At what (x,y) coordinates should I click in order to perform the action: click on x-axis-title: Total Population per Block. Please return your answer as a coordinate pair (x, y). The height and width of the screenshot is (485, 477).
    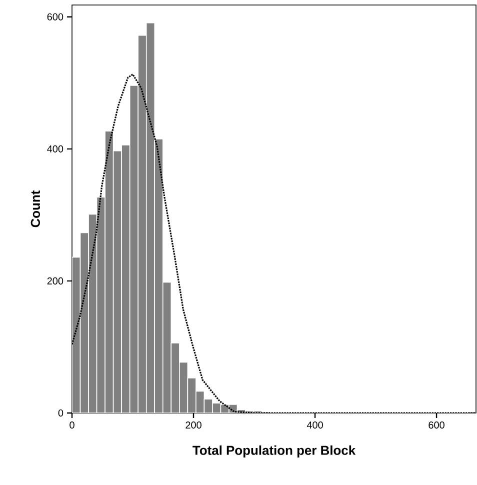
    Looking at the image, I should click on (274, 451).